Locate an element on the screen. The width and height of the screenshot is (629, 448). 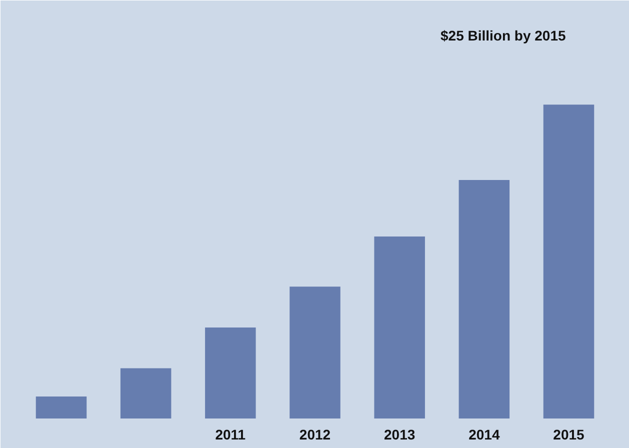
x-tick-label: 2011 is located at coordinates (230, 434).